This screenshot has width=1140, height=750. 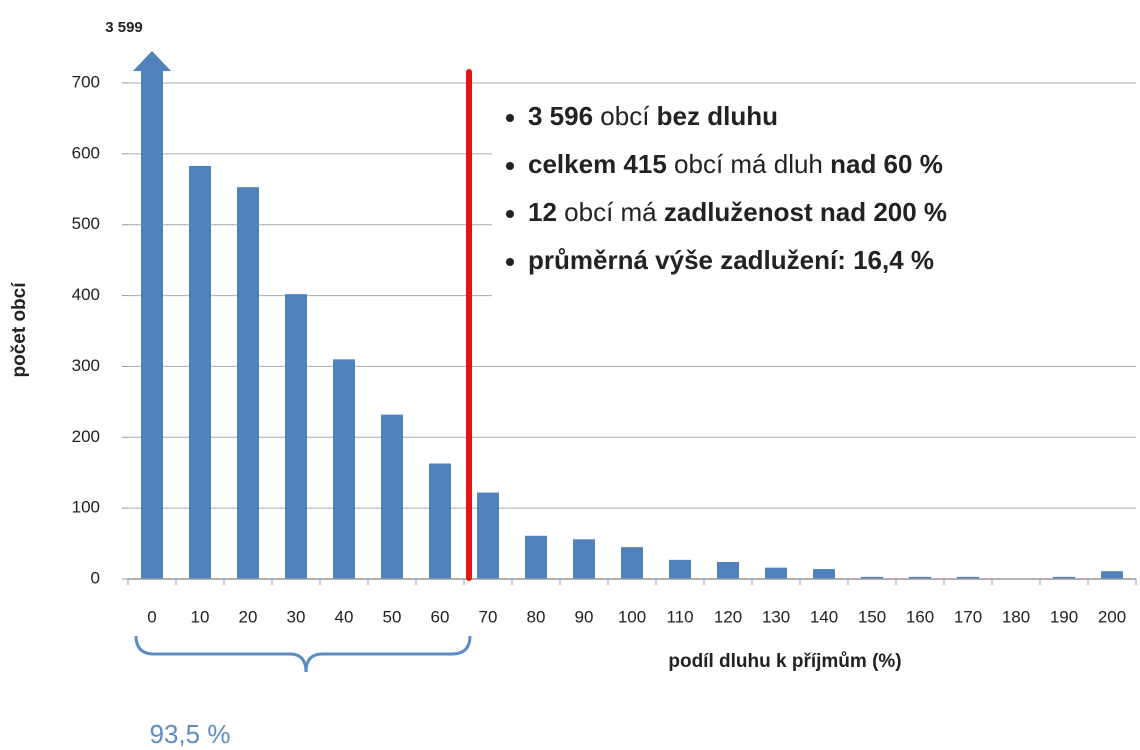 What do you see at coordinates (86, 507) in the screenshot?
I see `y-tick-label: 100` at bounding box center [86, 507].